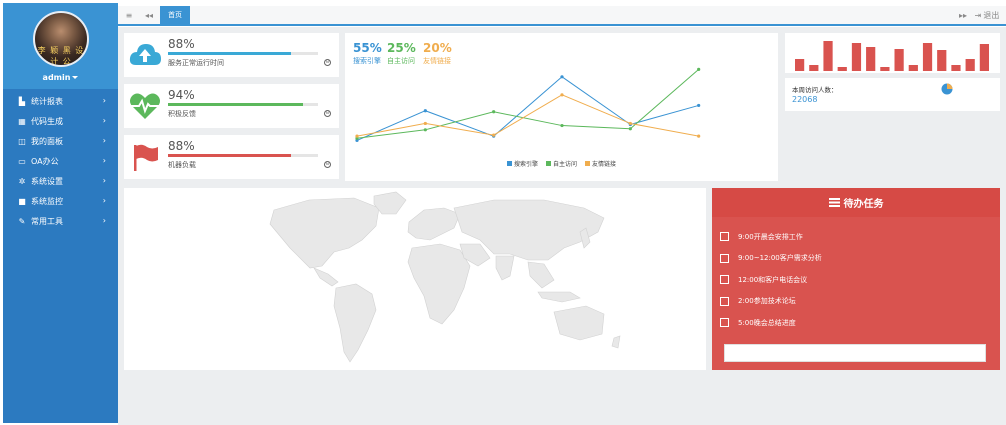  What do you see at coordinates (47, 201) in the screenshot?
I see `sidebar-item-label: 系统监控` at bounding box center [47, 201].